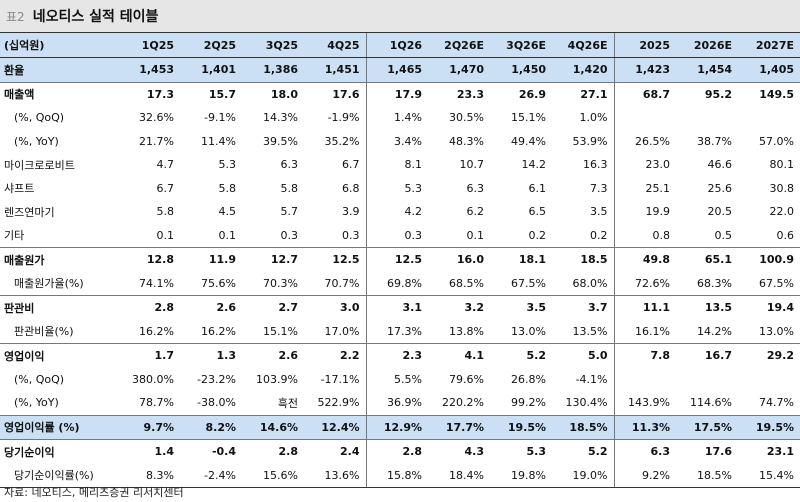 The image size is (800, 502). Describe the element at coordinates (586, 403) in the screenshot. I see `table-cell: 130.4%` at that location.